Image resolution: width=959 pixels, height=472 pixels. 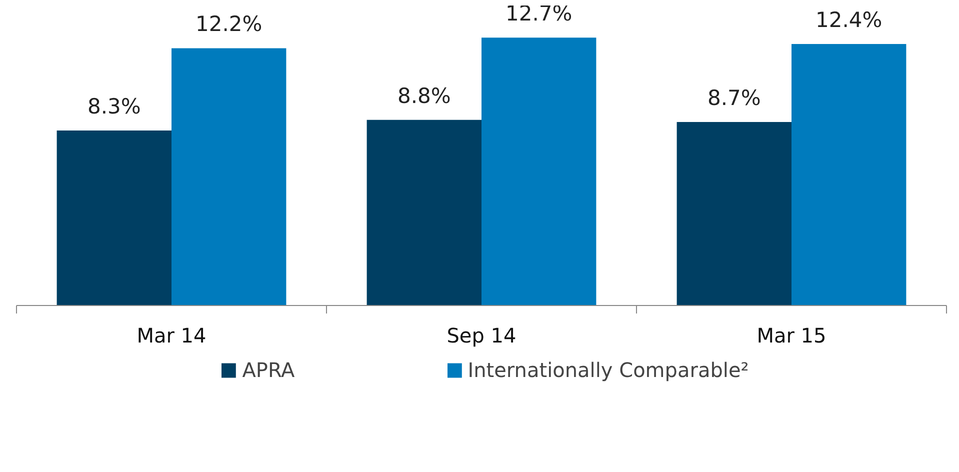 What do you see at coordinates (268, 370) in the screenshot?
I see `legend-label: APRA` at bounding box center [268, 370].